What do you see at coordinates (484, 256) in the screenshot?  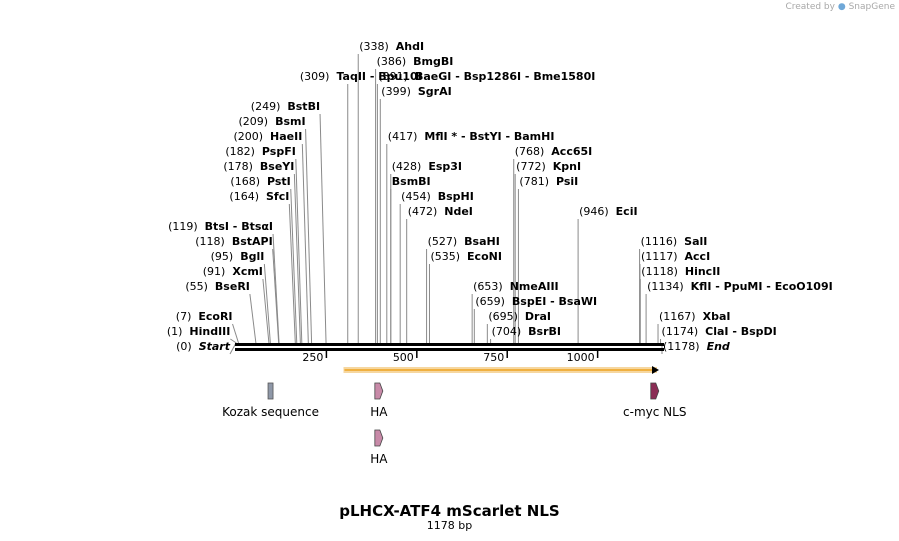 I see `site-name: EcoNI` at bounding box center [484, 256].